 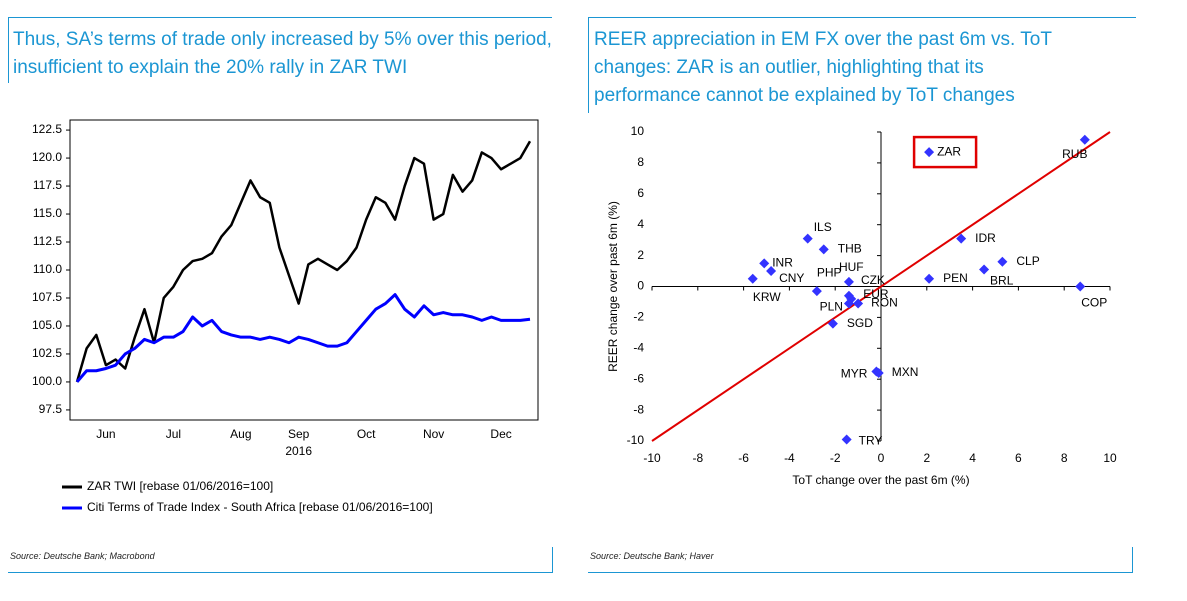 I want to click on y-tick-label: -4, so click(x=638, y=347).